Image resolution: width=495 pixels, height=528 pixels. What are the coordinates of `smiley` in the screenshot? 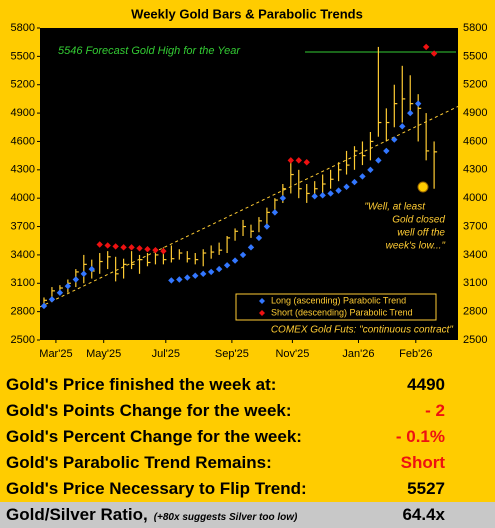 It's located at (423, 187).